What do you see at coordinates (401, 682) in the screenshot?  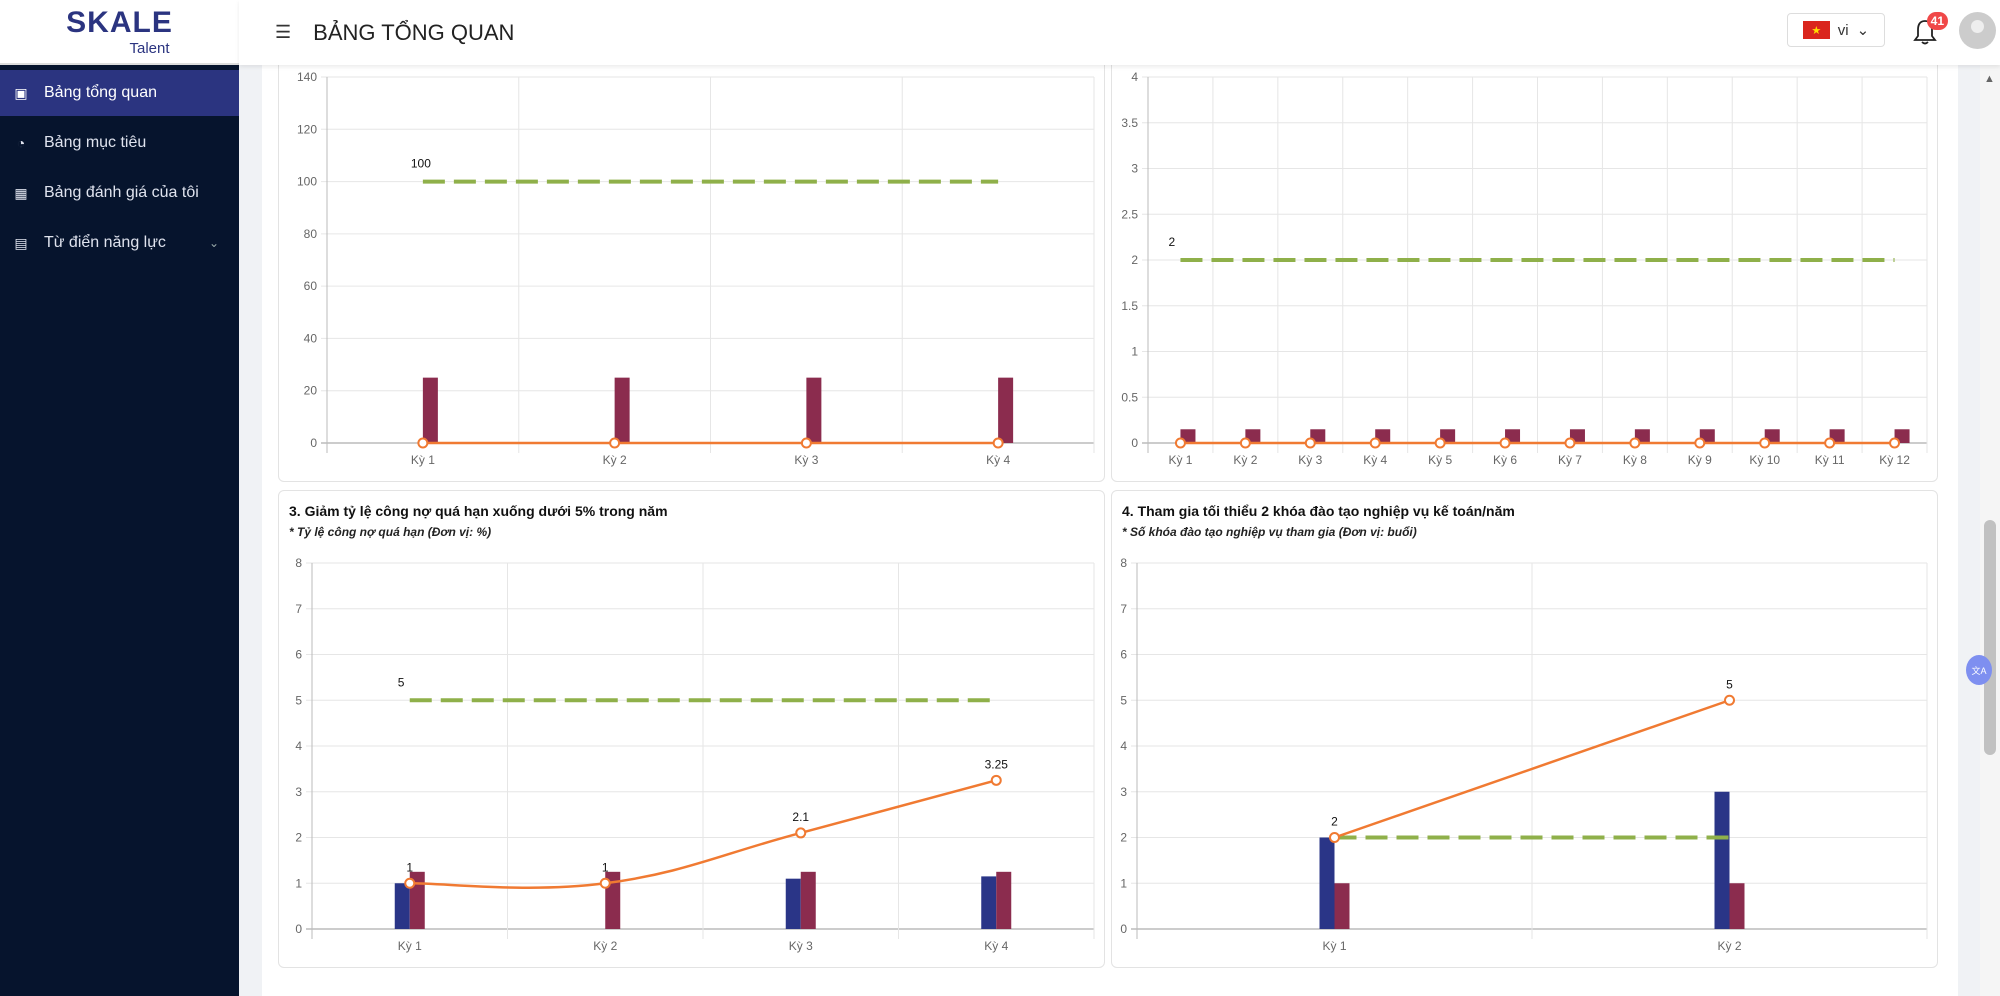 I see `target-label: 5` at bounding box center [401, 682].